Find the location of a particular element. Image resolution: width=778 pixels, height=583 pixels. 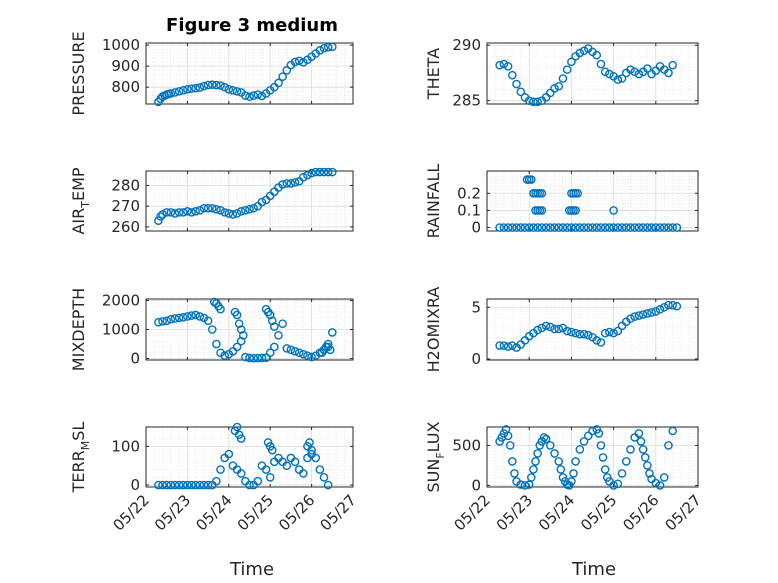

y-axis-label: MIXDEPTH is located at coordinates (78, 329).